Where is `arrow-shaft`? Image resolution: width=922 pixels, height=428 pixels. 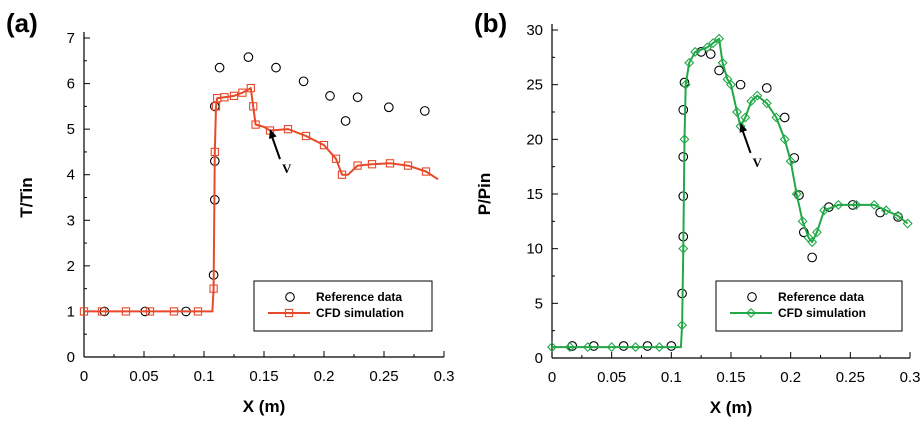 arrow-shaft is located at coordinates (746, 141).